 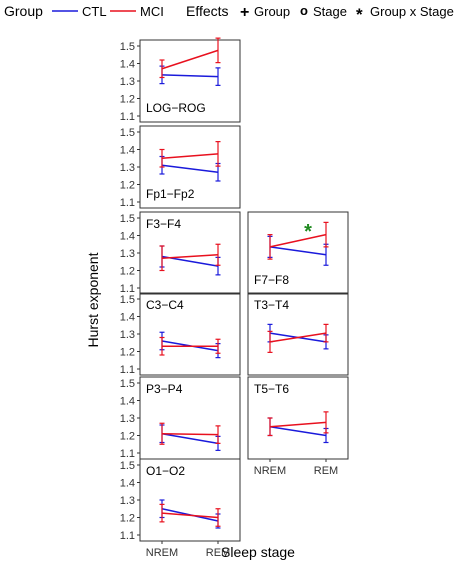 I want to click on interaction-effect-label: Group x Stage, so click(x=412, y=11).